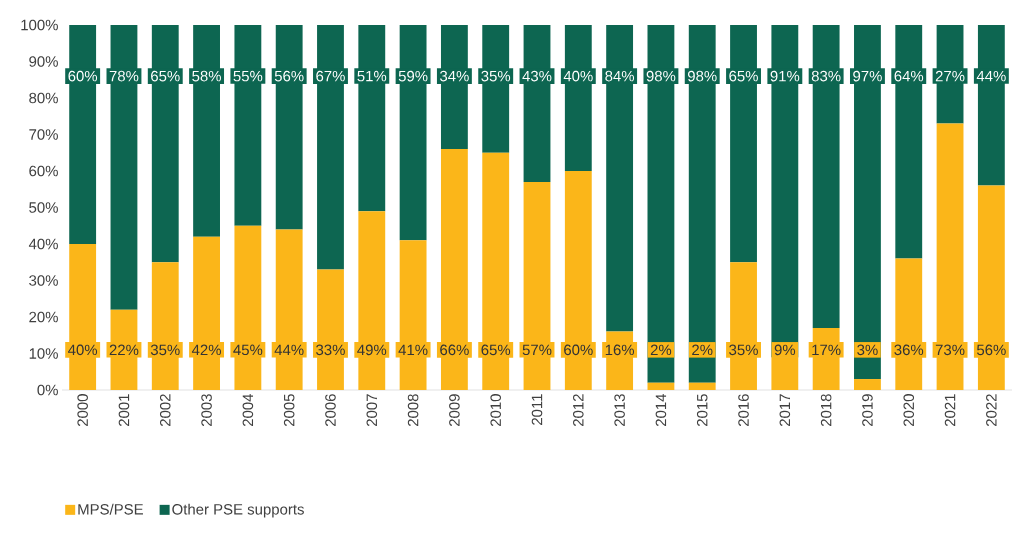 The image size is (1021, 542). I want to click on data-label: 2%, so click(661, 350).